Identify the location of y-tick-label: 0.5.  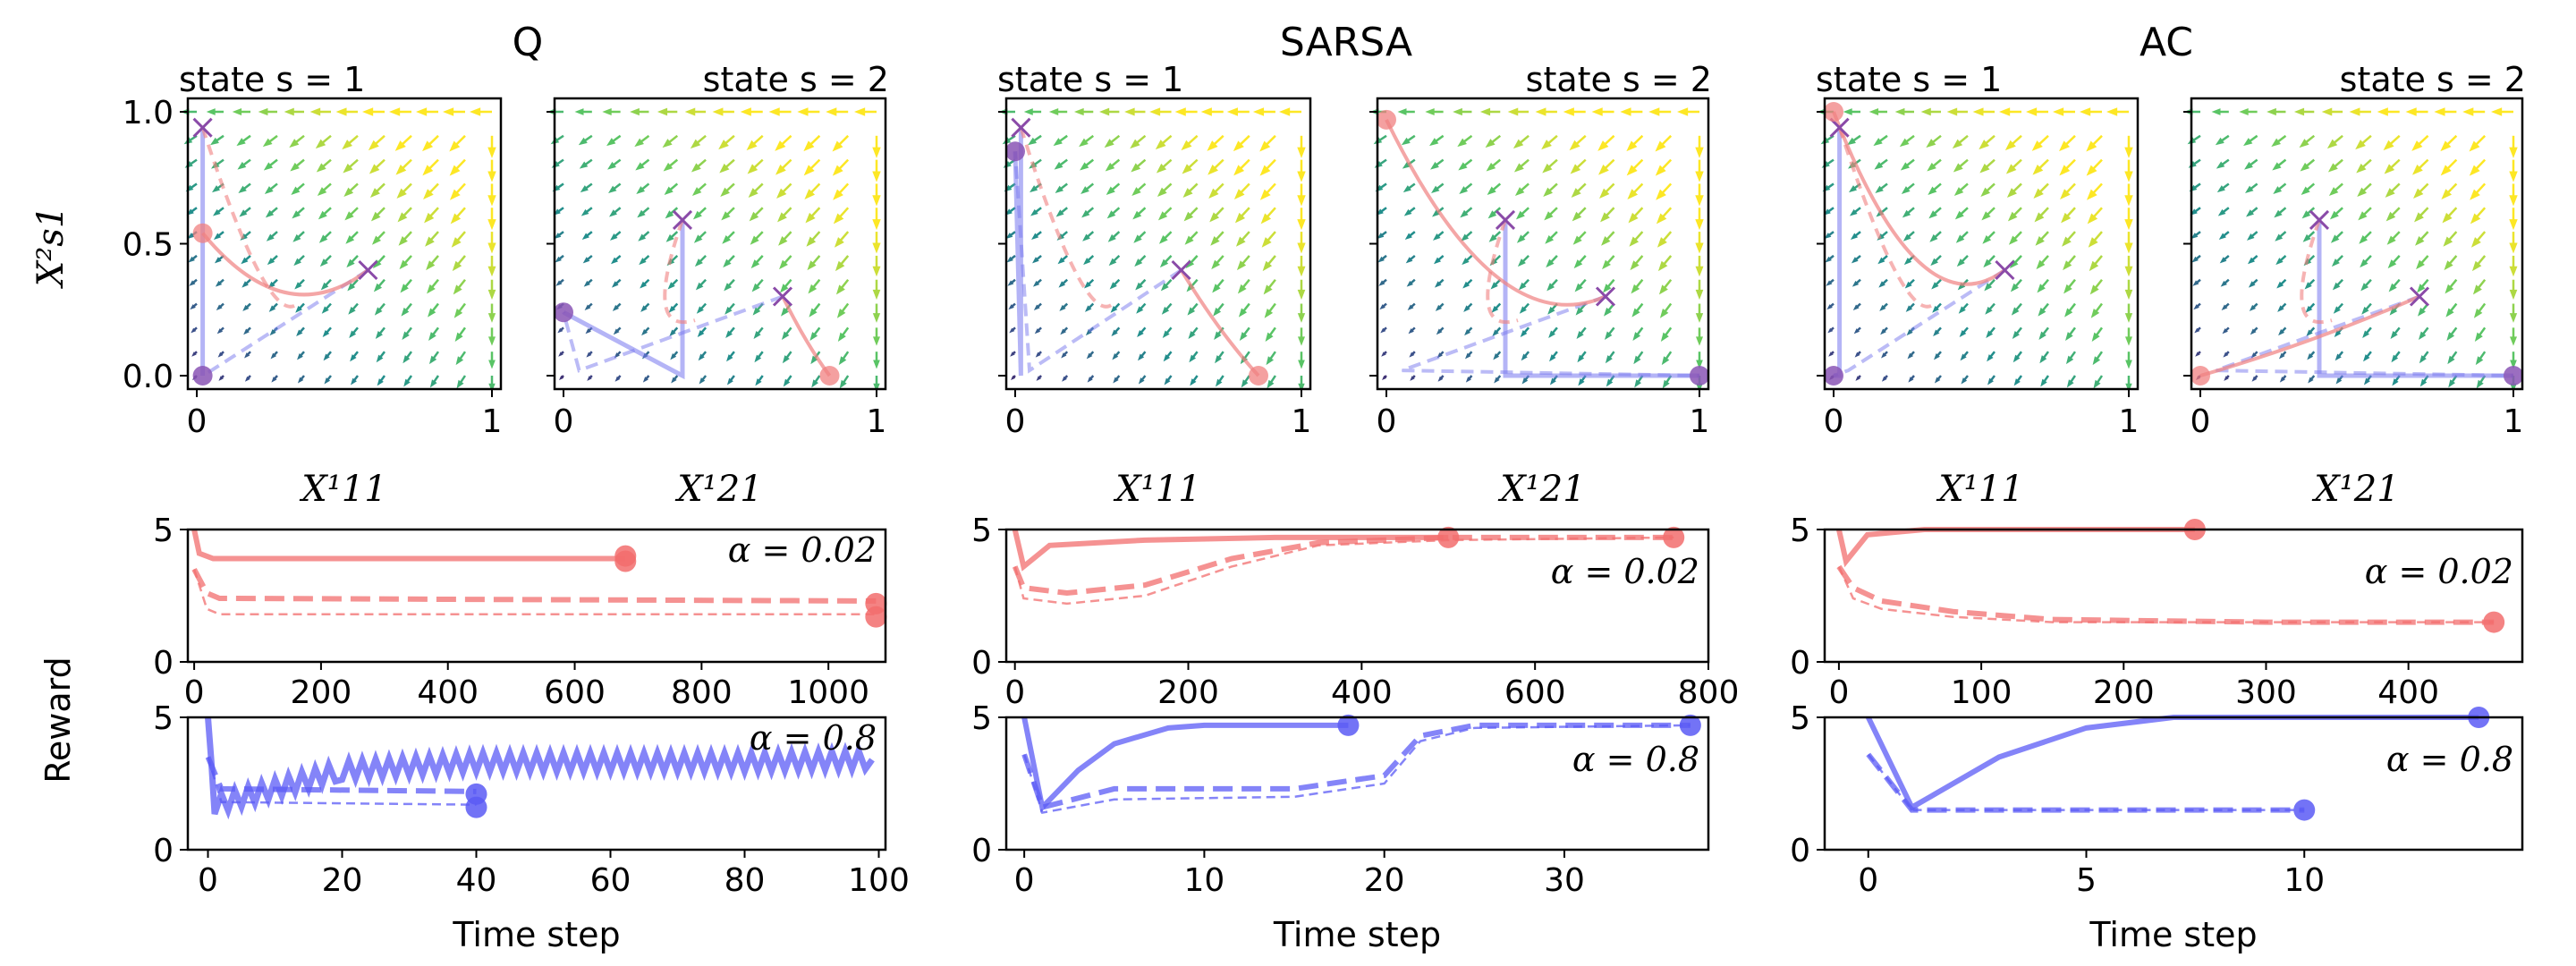
(148, 245).